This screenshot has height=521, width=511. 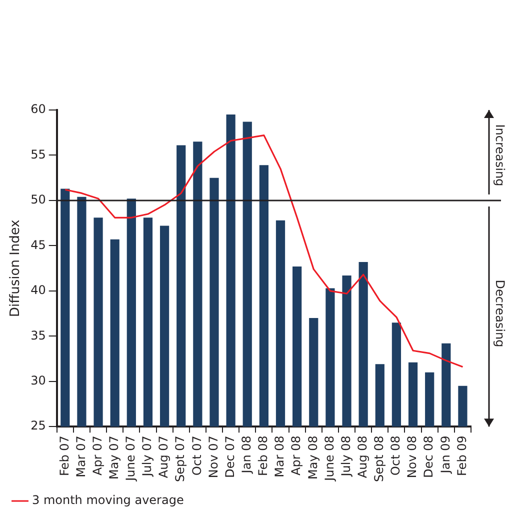 What do you see at coordinates (64, 456) in the screenshot?
I see `x-tick-label: Feb 07` at bounding box center [64, 456].